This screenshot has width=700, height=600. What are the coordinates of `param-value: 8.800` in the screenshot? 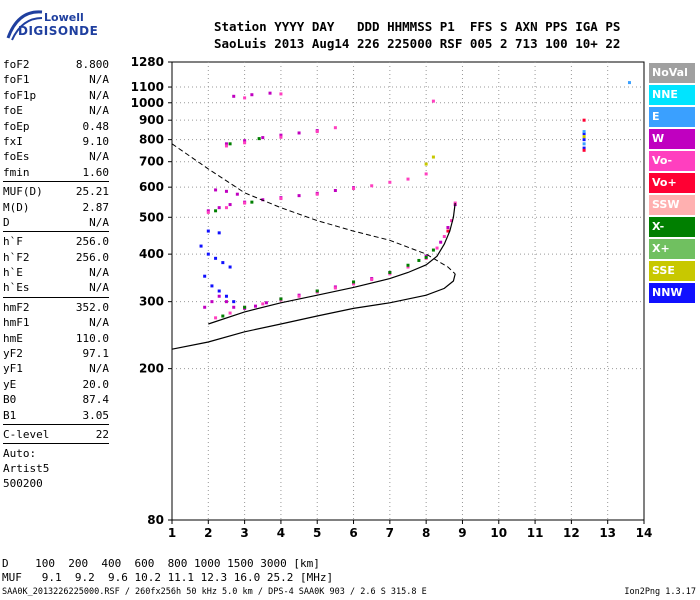 It's located at (92, 64).